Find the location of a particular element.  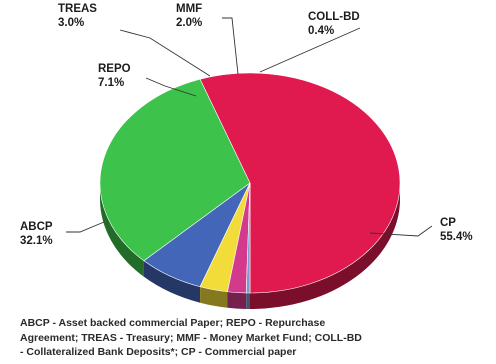

slice-side-coll-bd is located at coordinates (248, 300).